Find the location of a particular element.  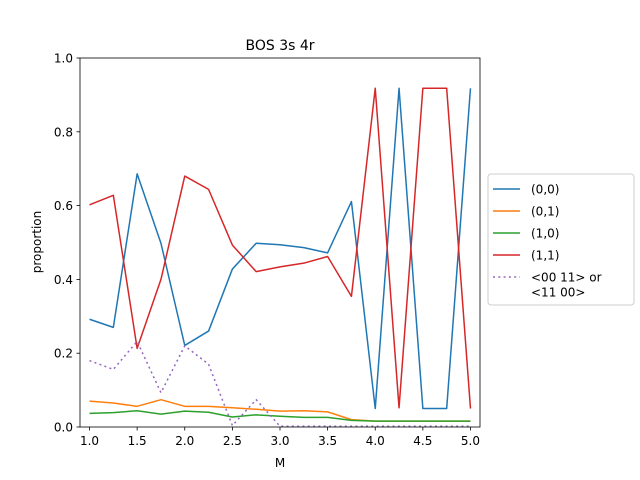

x-tick-label-7: 4.0 is located at coordinates (375, 441).